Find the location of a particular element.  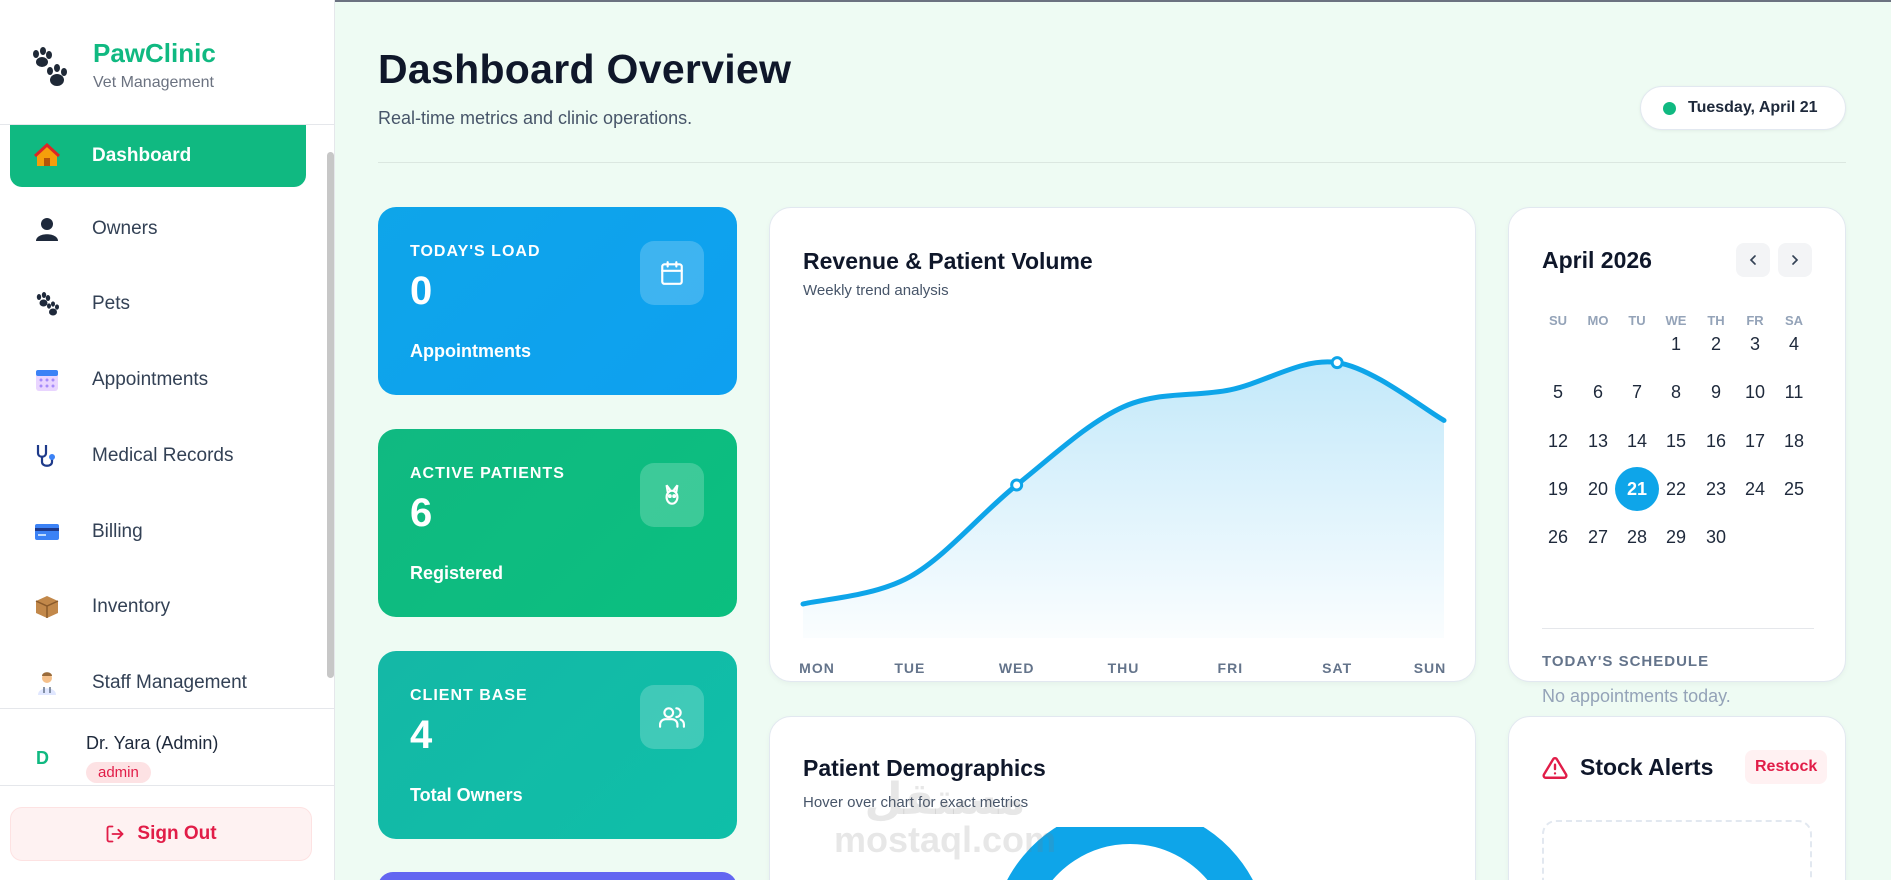

calendar-day: 3 is located at coordinates (1754, 343).